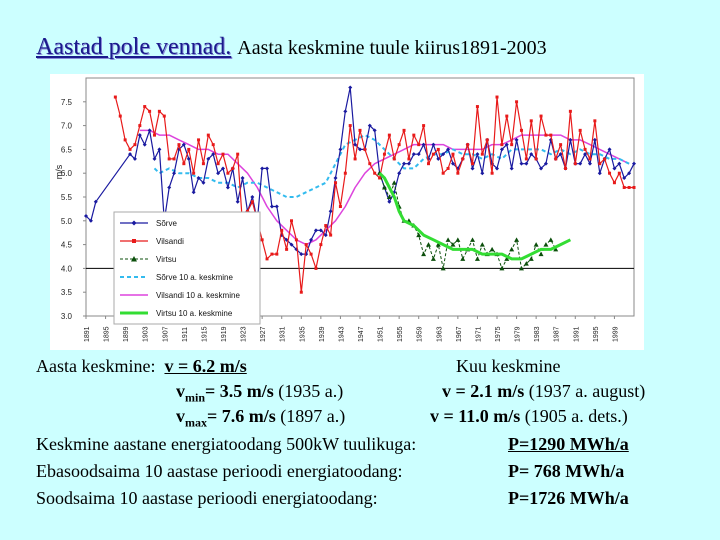 The width and height of the screenshot is (720, 540). Describe the element at coordinates (302, 334) in the screenshot. I see `x-tick-label: 1935` at that location.